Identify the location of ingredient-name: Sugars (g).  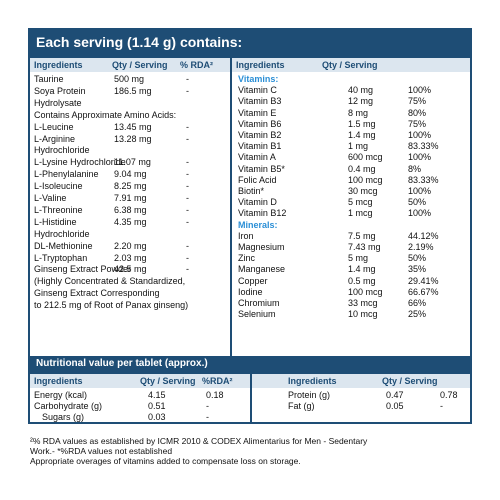
(63, 417).